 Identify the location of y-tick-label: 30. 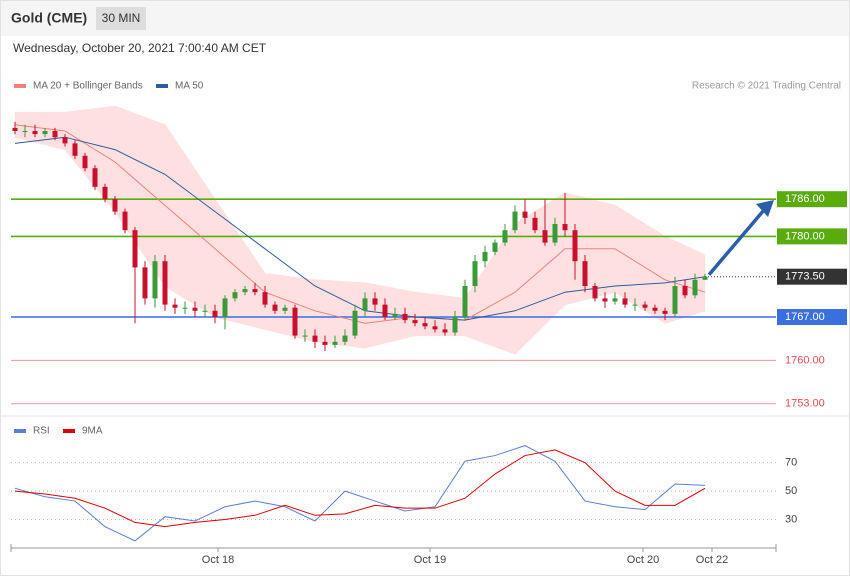
(791, 519).